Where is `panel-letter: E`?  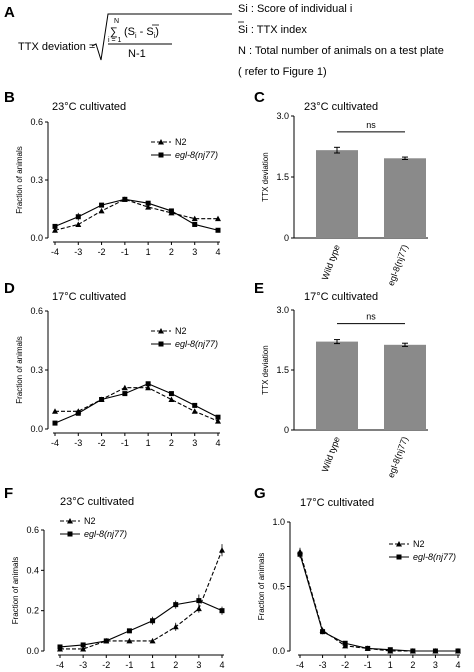 panel-letter: E is located at coordinates (259, 288).